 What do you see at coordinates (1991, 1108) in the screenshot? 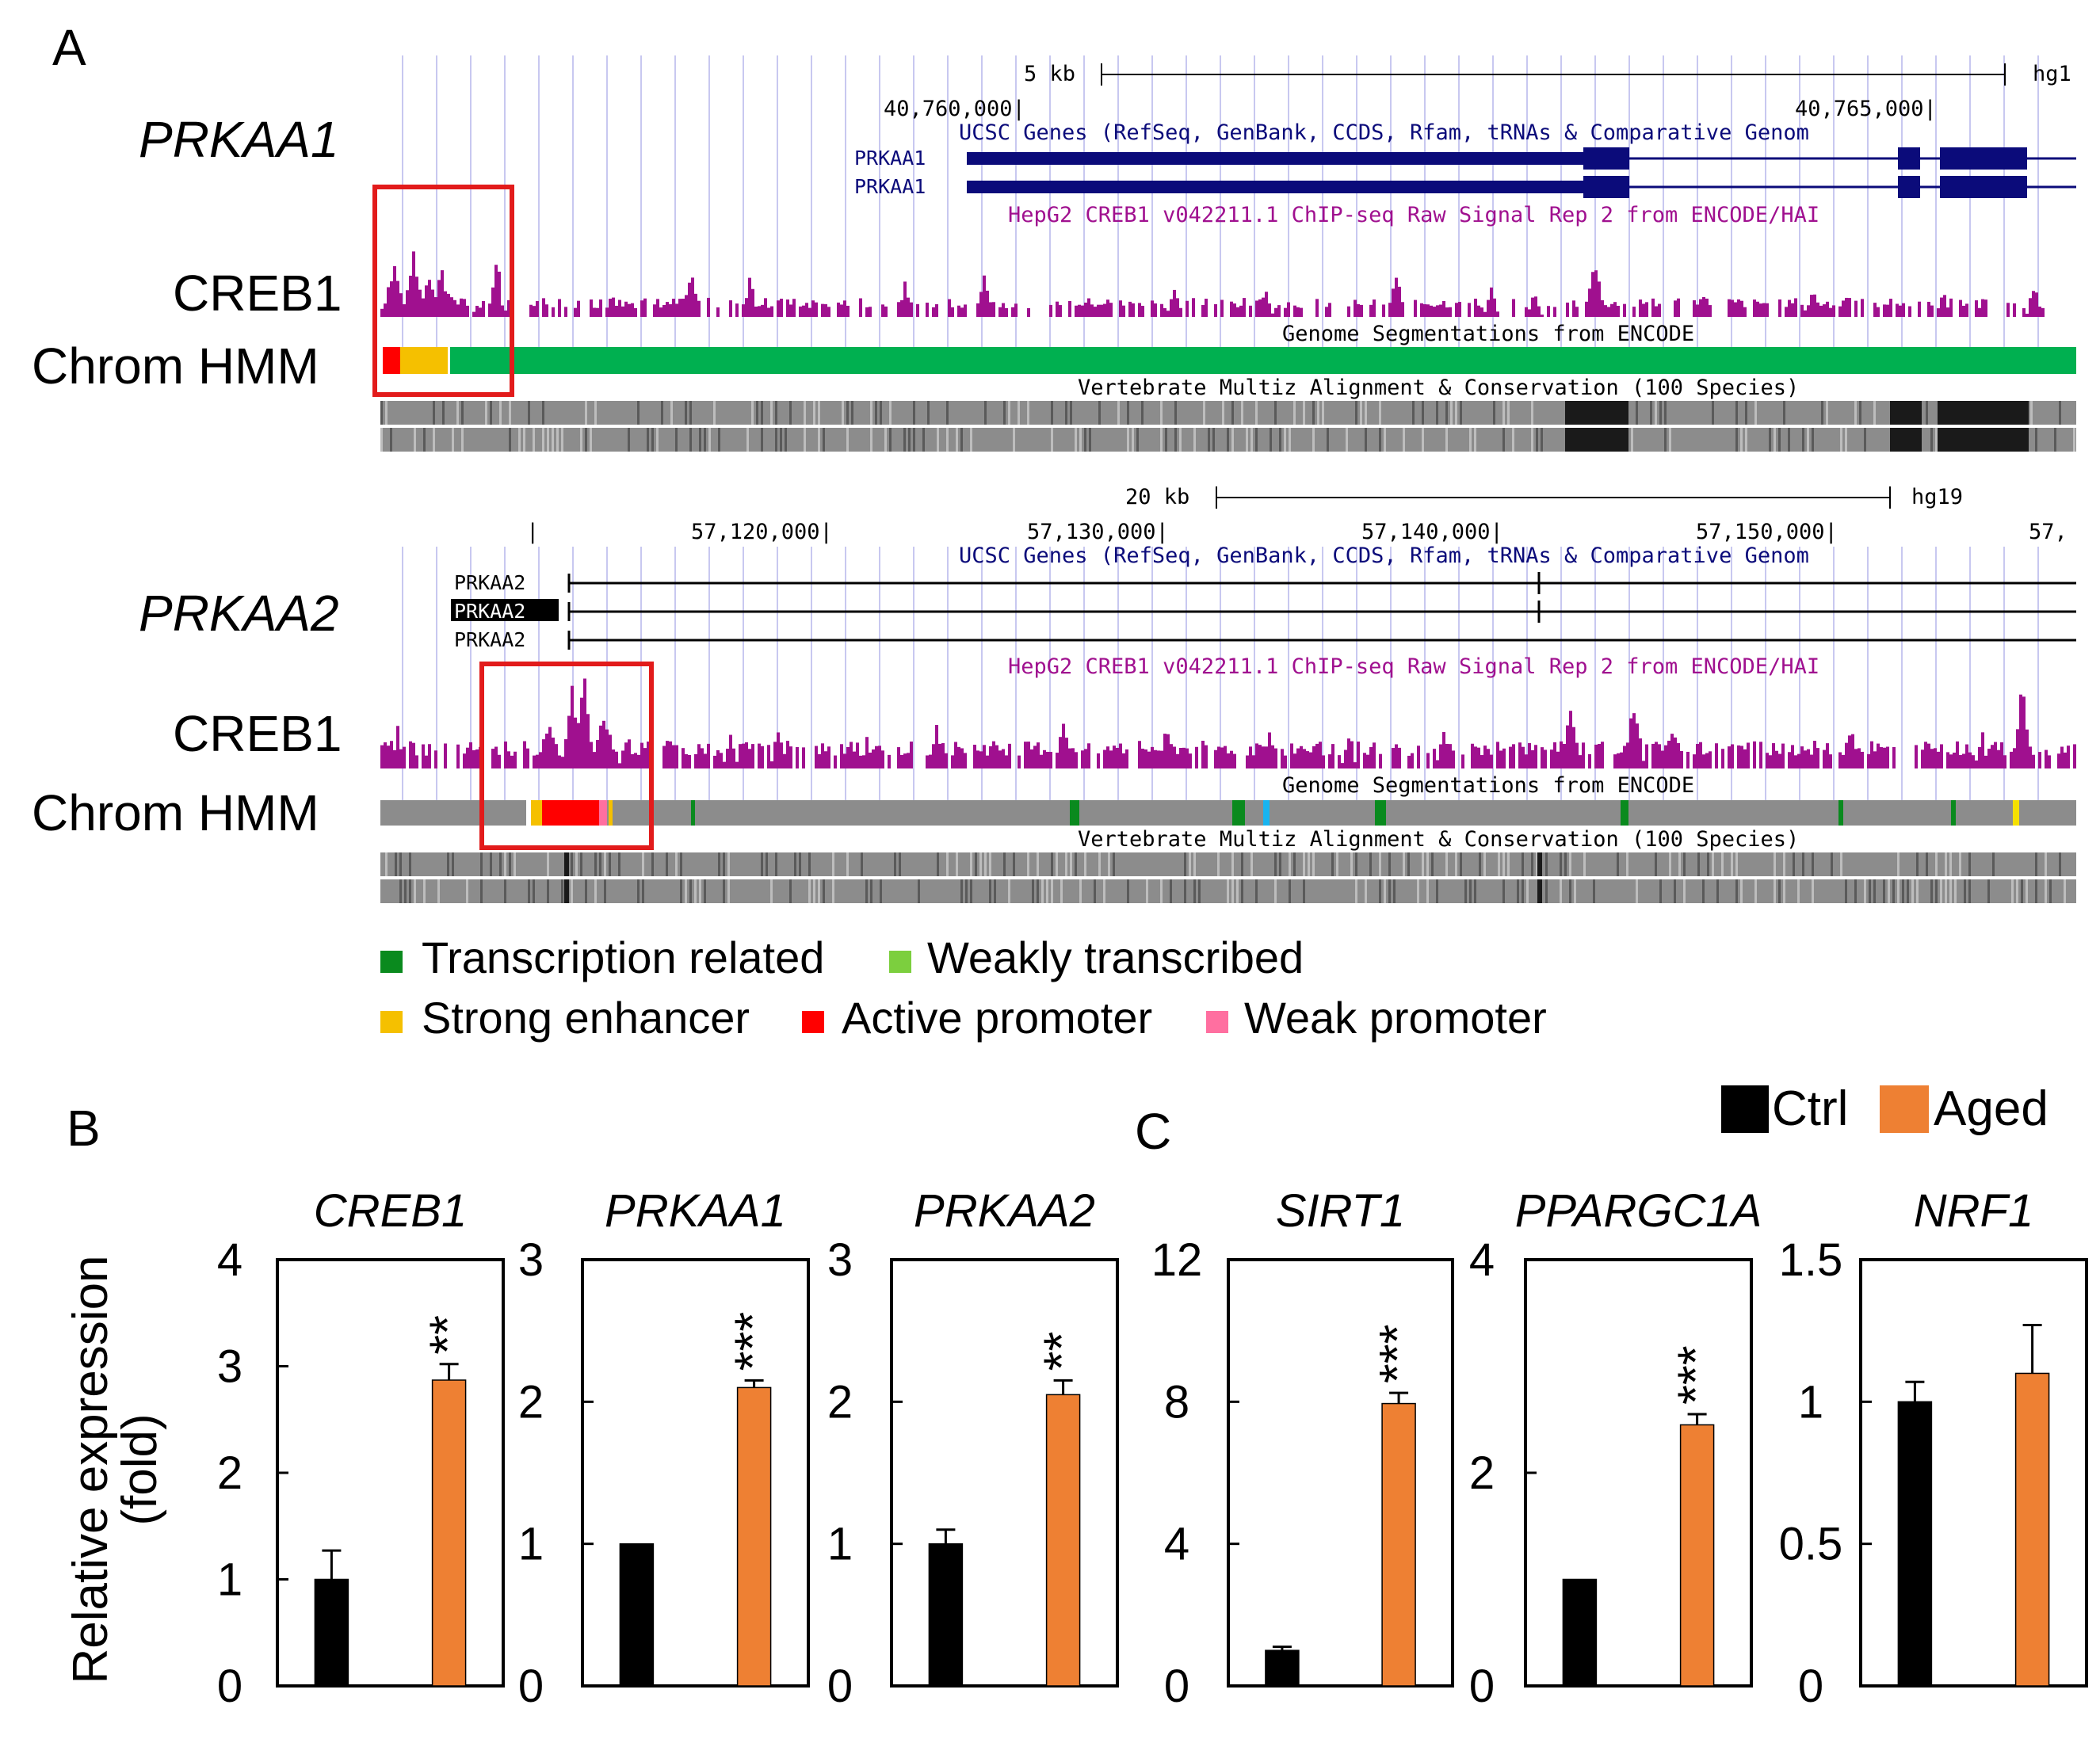
I see `legend-aged: Aged` at bounding box center [1991, 1108].